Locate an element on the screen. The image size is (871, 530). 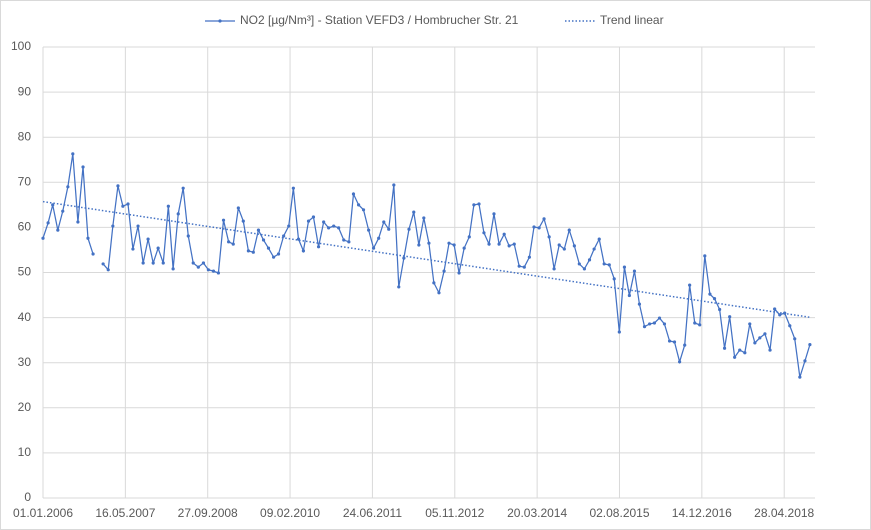
x-tick-label: 28.04.2018 is located at coordinates (784, 513).